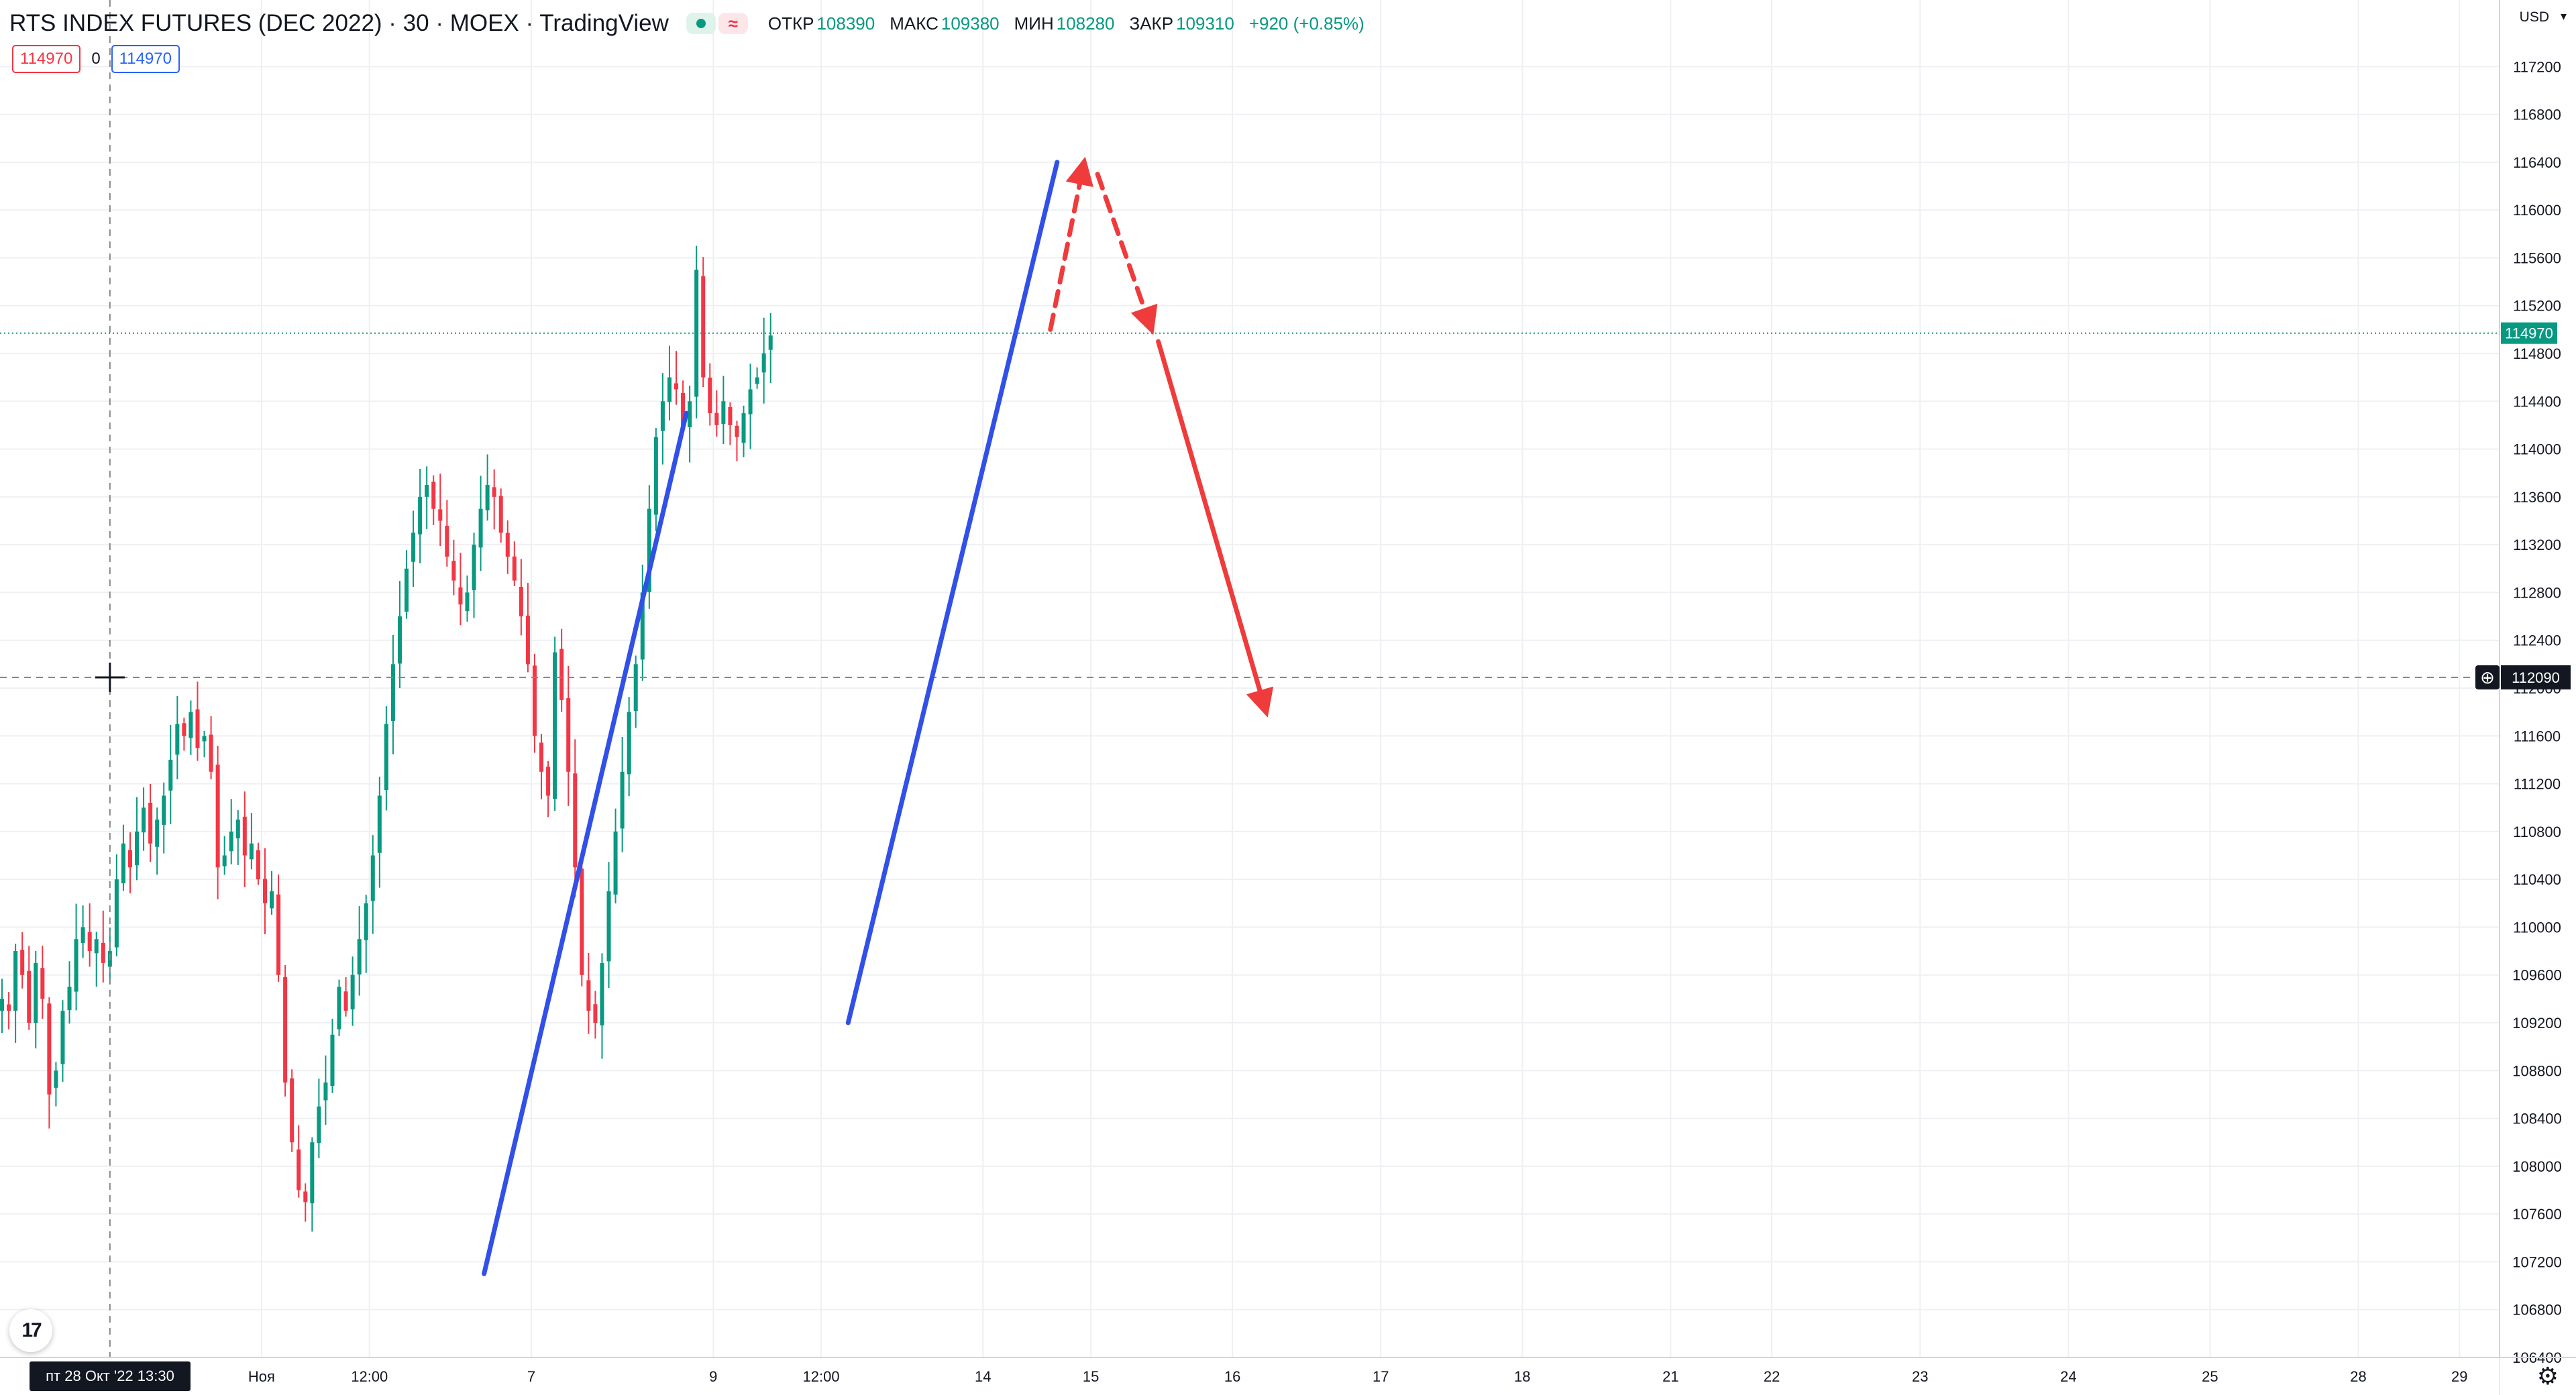 This screenshot has height=1395, width=2576. I want to click on add-alert-button, so click(2487, 677).